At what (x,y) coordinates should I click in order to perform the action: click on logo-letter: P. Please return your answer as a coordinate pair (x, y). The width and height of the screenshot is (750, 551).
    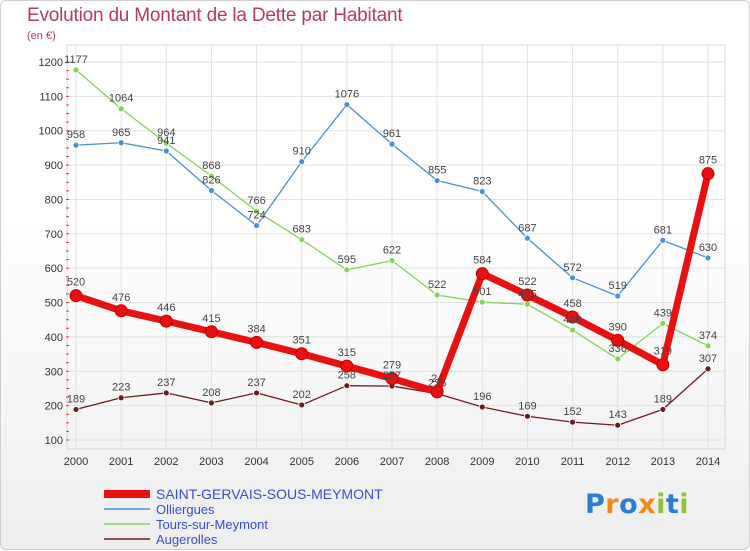
    Looking at the image, I should click on (595, 504).